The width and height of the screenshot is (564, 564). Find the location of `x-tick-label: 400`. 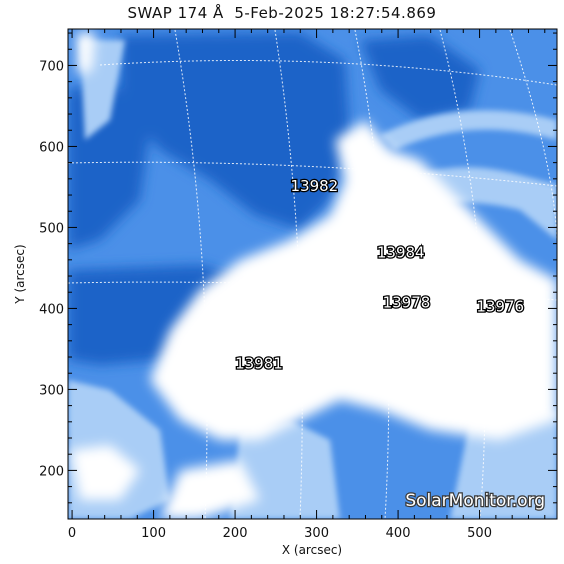

x-tick-label: 400 is located at coordinates (398, 533).